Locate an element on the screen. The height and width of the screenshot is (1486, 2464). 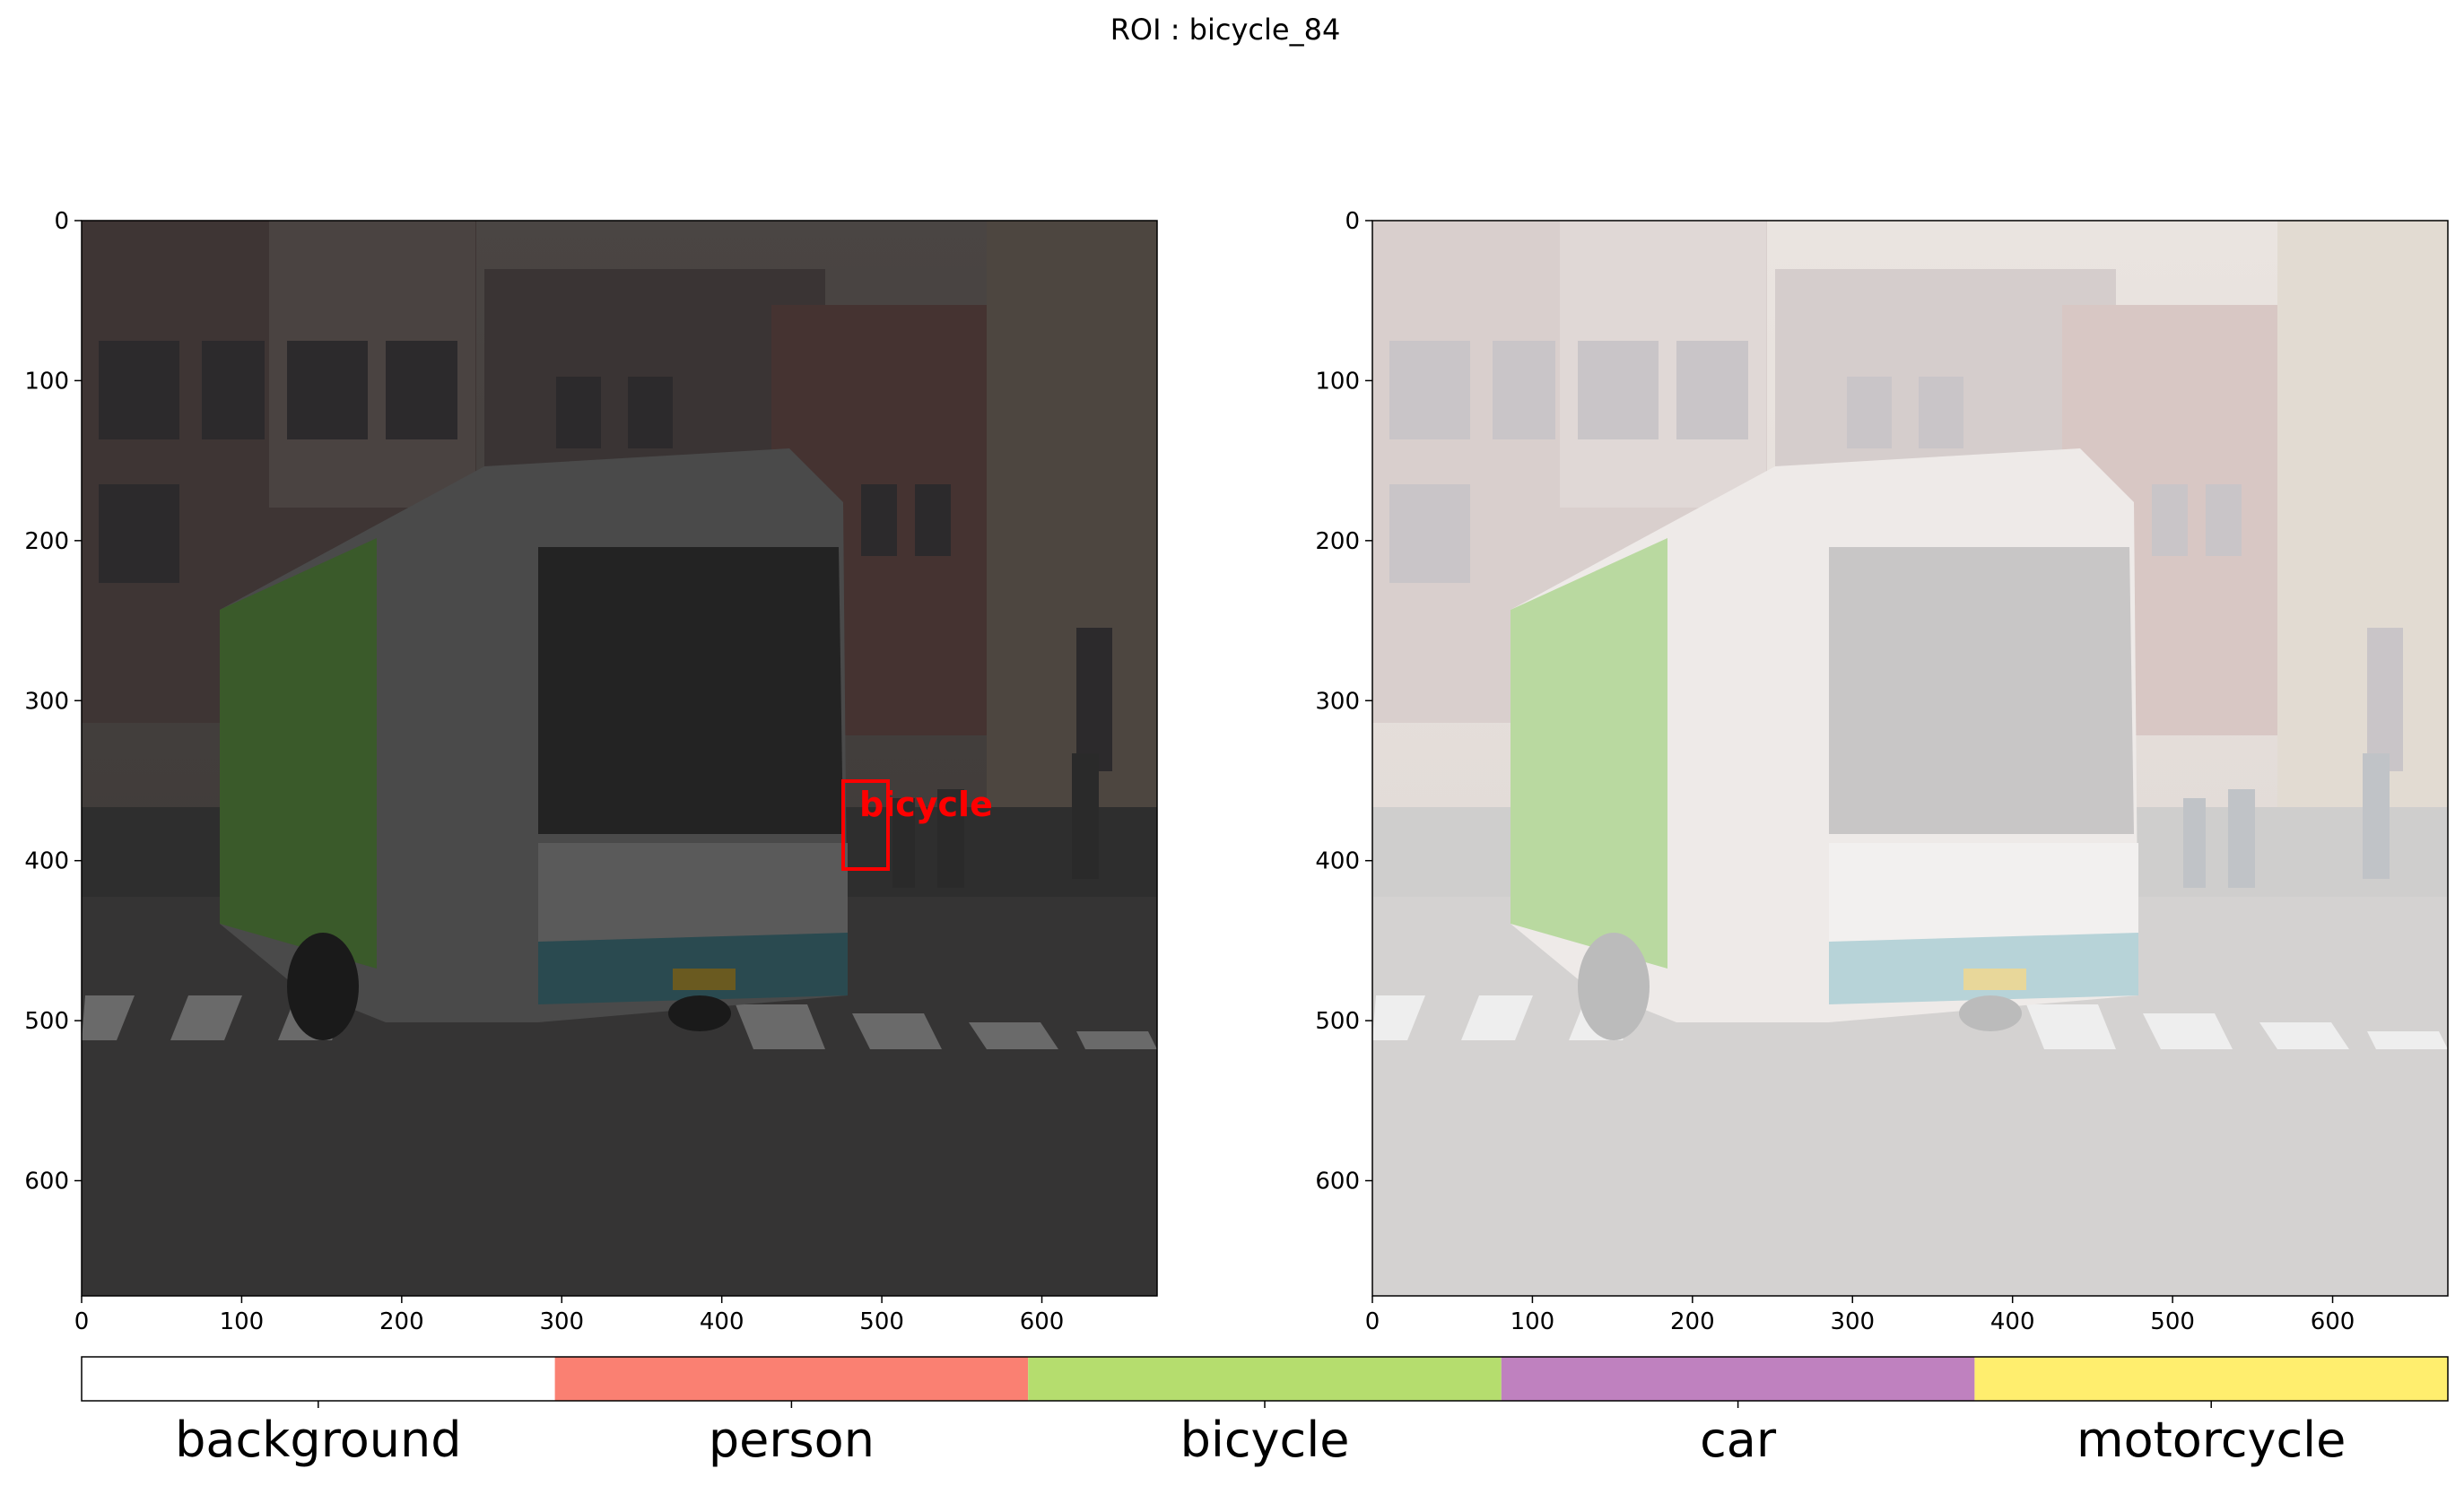
colorbar-swatch-background is located at coordinates (318, 1379).